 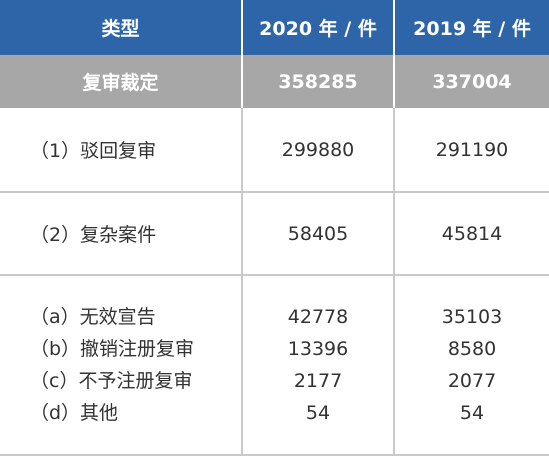 What do you see at coordinates (121, 150) in the screenshot?
I see `row-label: （1）驳回复审` at bounding box center [121, 150].